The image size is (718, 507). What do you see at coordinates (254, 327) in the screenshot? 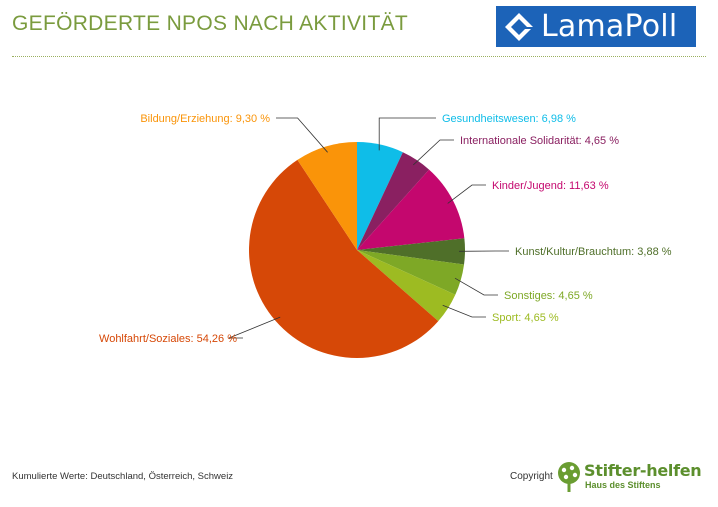
I see `leader-line-wohlfahrt-soziales` at bounding box center [254, 327].